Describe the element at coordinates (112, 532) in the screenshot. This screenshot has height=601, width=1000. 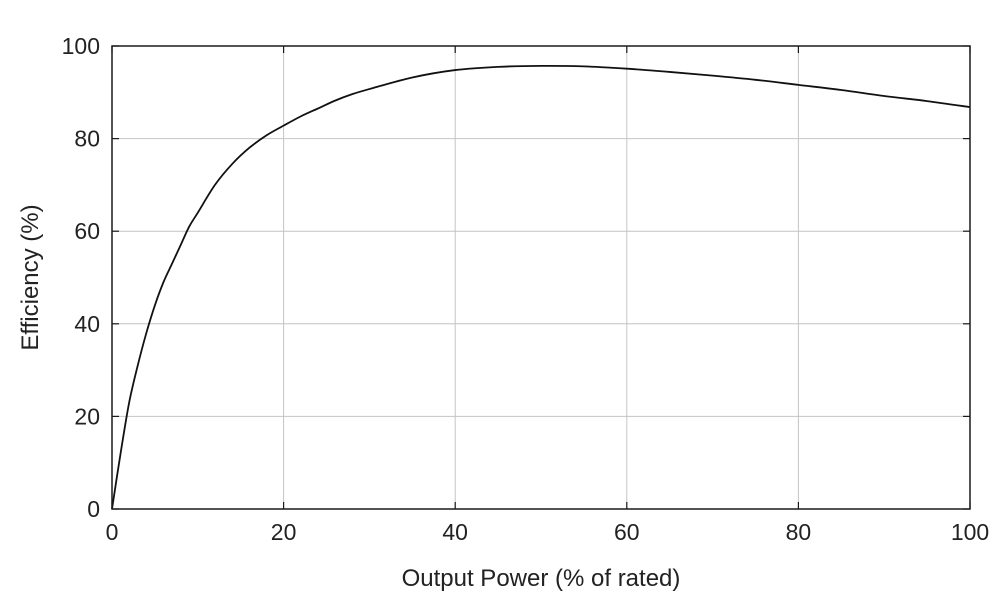
I see `x-tick-label: 0` at that location.